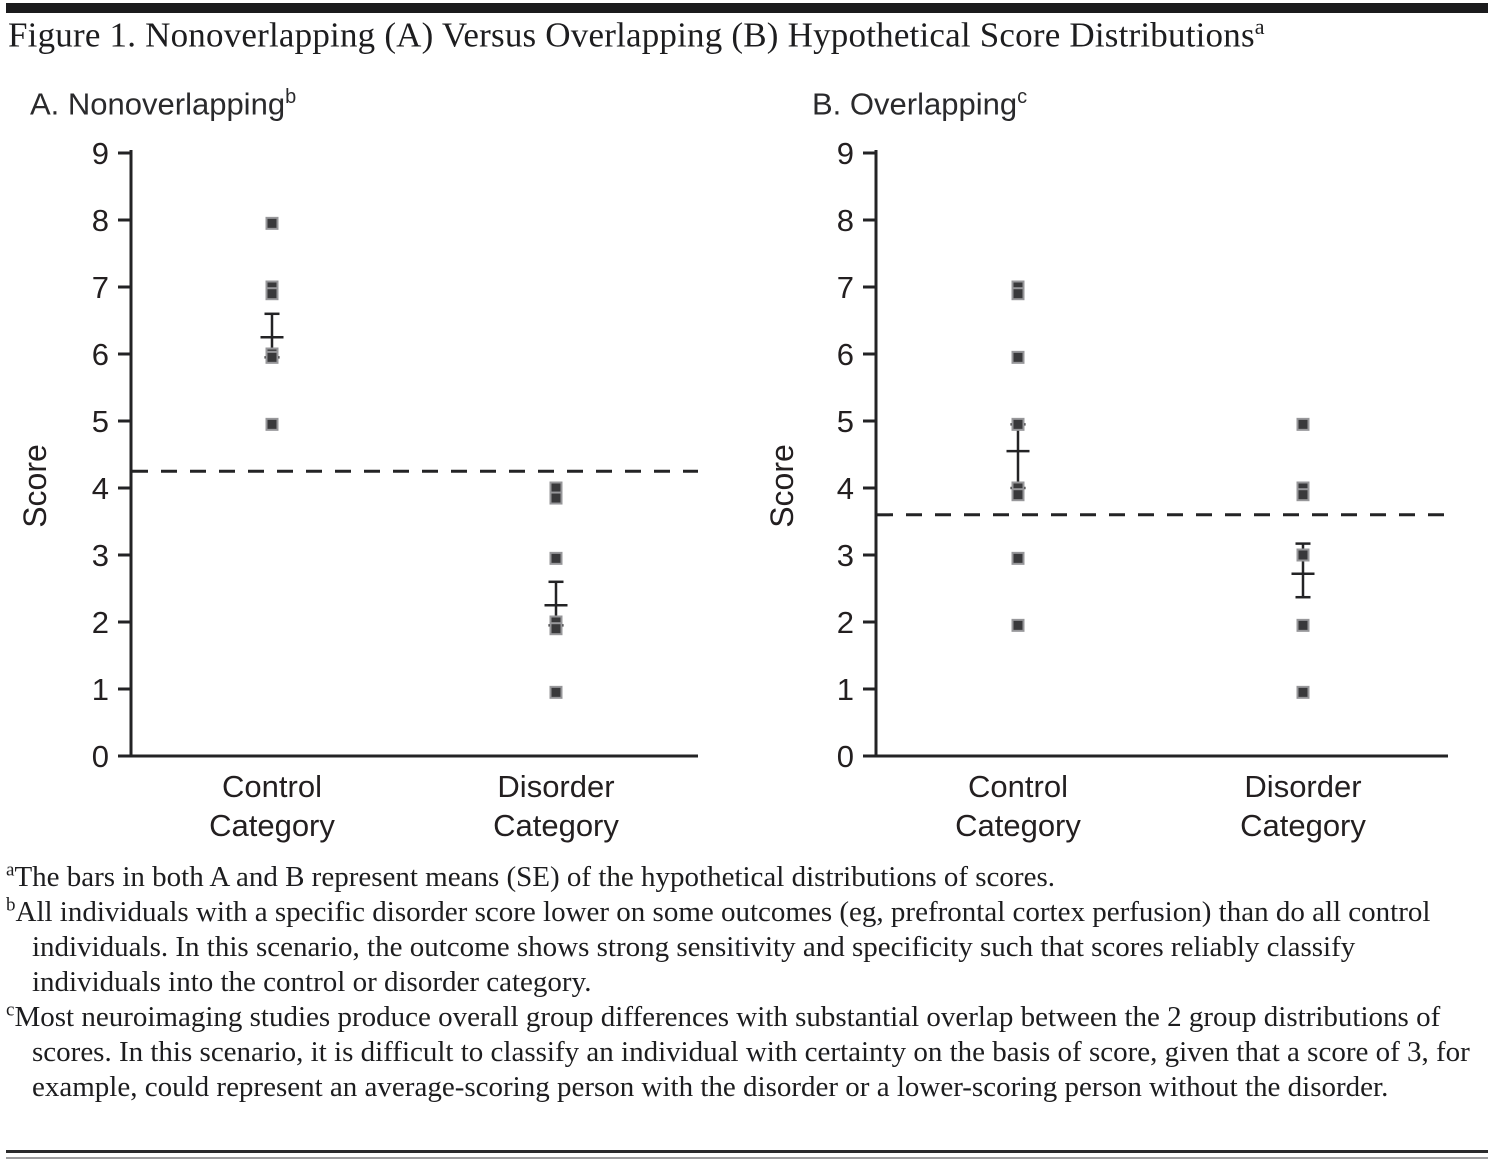 This screenshot has height=1162, width=1494. Describe the element at coordinates (100, 622) in the screenshot. I see `panel-a-y-tick-label: 2` at that location.